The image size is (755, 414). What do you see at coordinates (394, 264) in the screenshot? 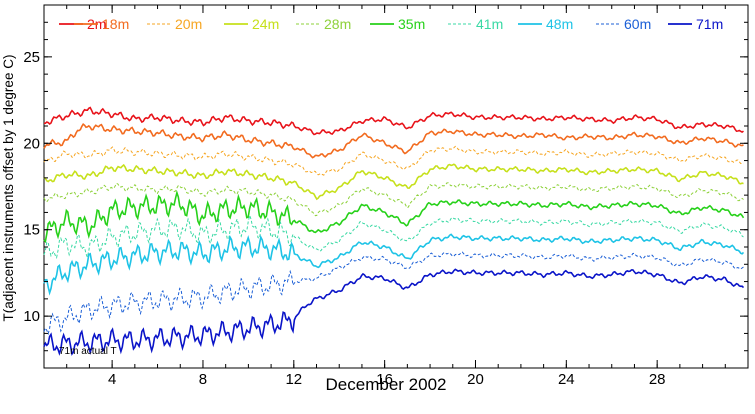
I see `series-line-48m` at bounding box center [394, 264].